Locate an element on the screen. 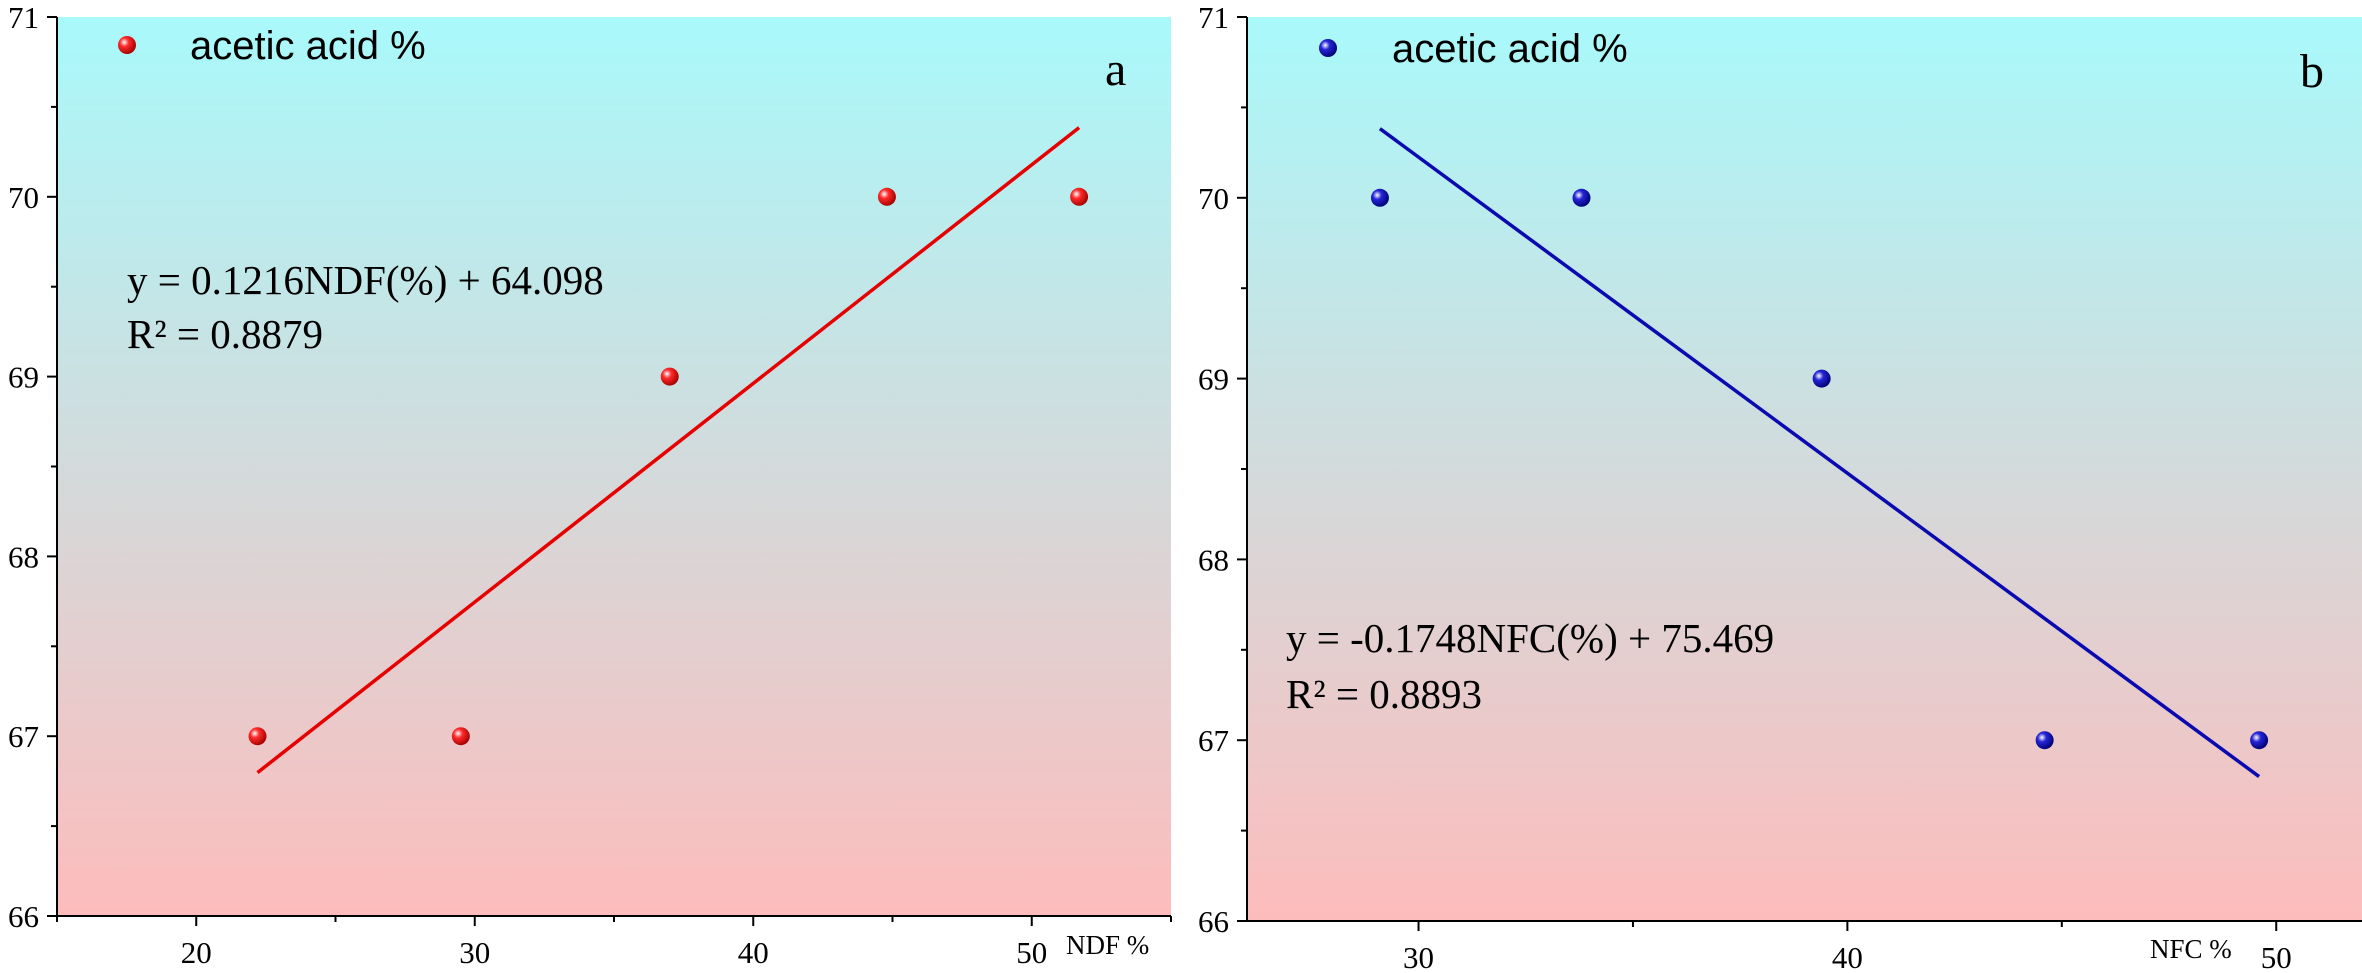 This screenshot has height=973, width=2362. legend-b: acetic acid % is located at coordinates (1473, 49).